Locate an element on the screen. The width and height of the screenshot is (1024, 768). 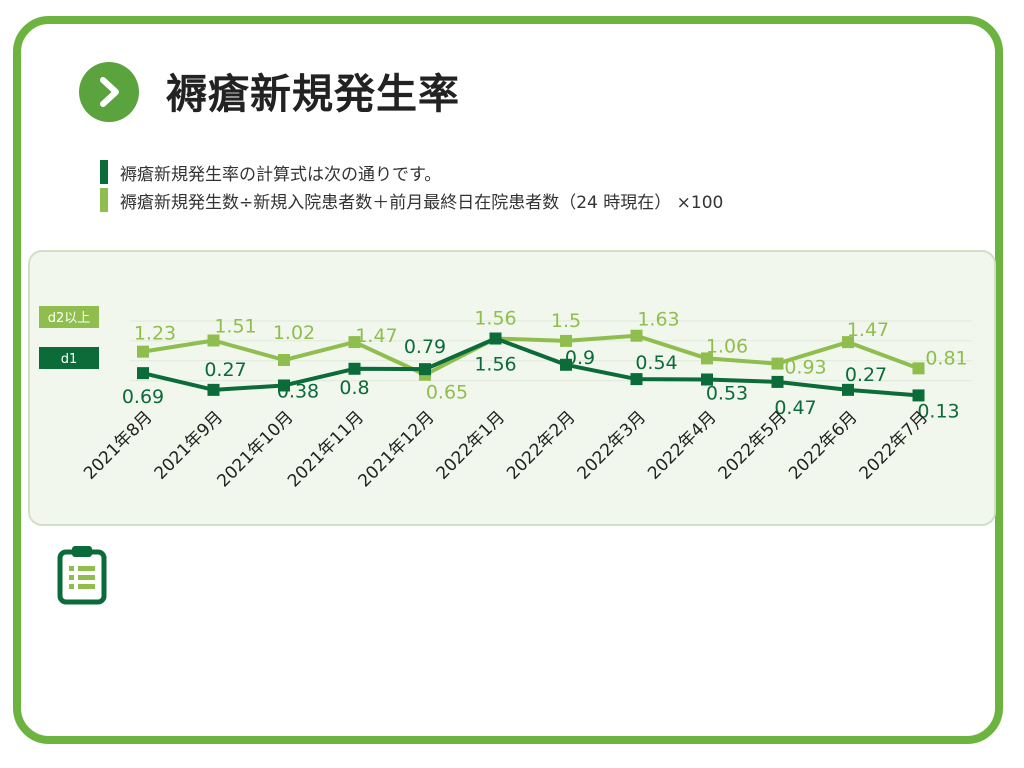
x-tick-label-4: 2021年12月 is located at coordinates (396, 449).